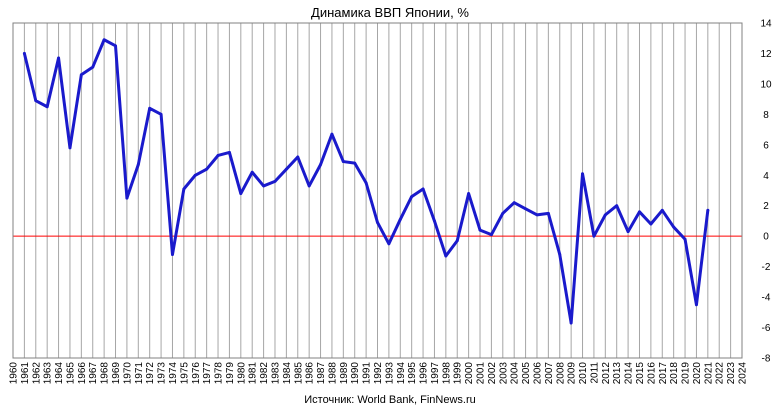  Describe the element at coordinates (606, 373) in the screenshot. I see `x-tick-label: 2012` at that location.